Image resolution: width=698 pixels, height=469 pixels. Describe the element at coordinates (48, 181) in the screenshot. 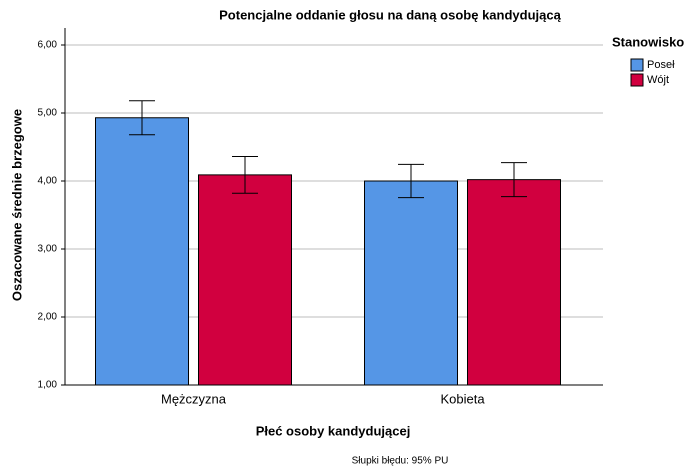

I see `y-tick-label: 4,00` at that location.